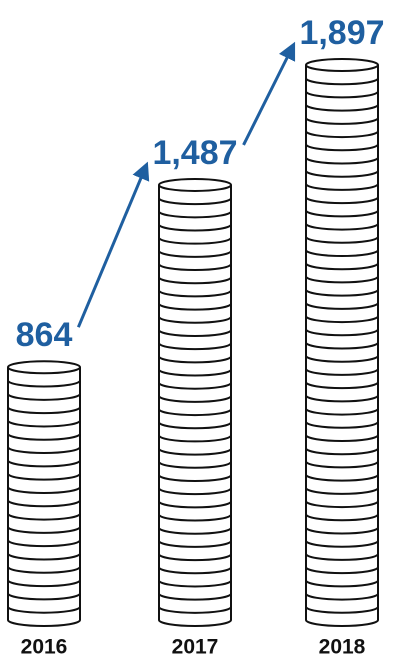 The image size is (406, 662). I want to click on value-label: 1,487, so click(194, 153).